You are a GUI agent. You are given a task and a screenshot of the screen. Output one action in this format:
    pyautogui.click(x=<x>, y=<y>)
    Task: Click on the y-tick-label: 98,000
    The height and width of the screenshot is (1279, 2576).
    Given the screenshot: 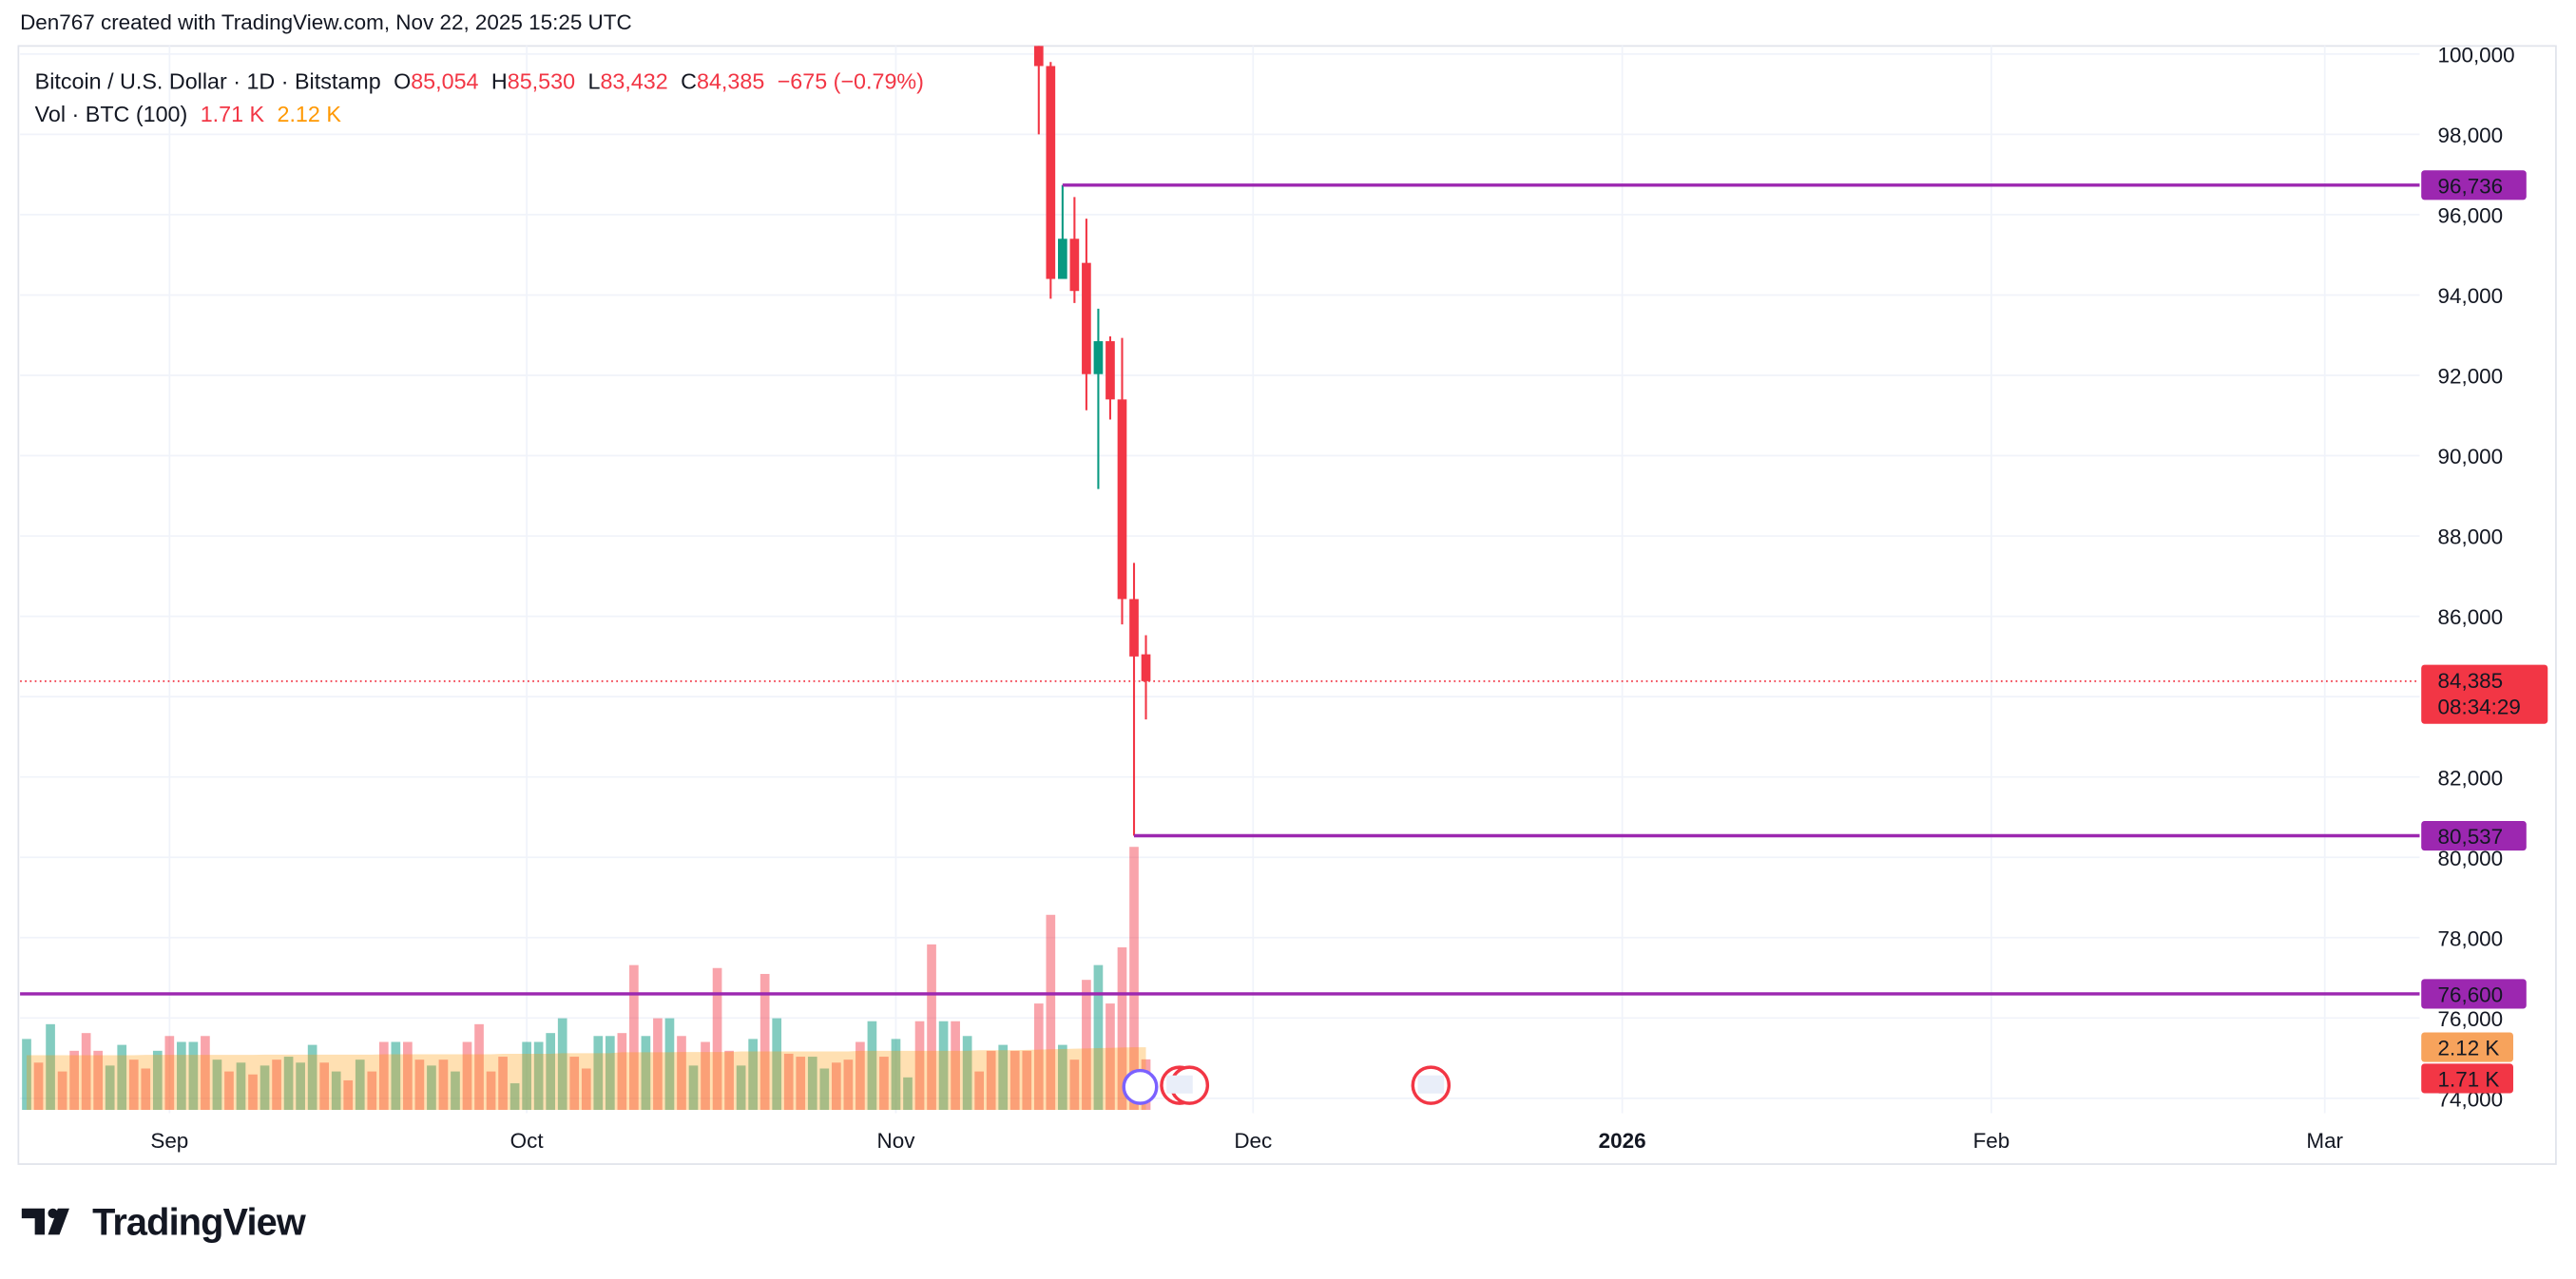 What is the action you would take?
    pyautogui.click(x=2470, y=135)
    